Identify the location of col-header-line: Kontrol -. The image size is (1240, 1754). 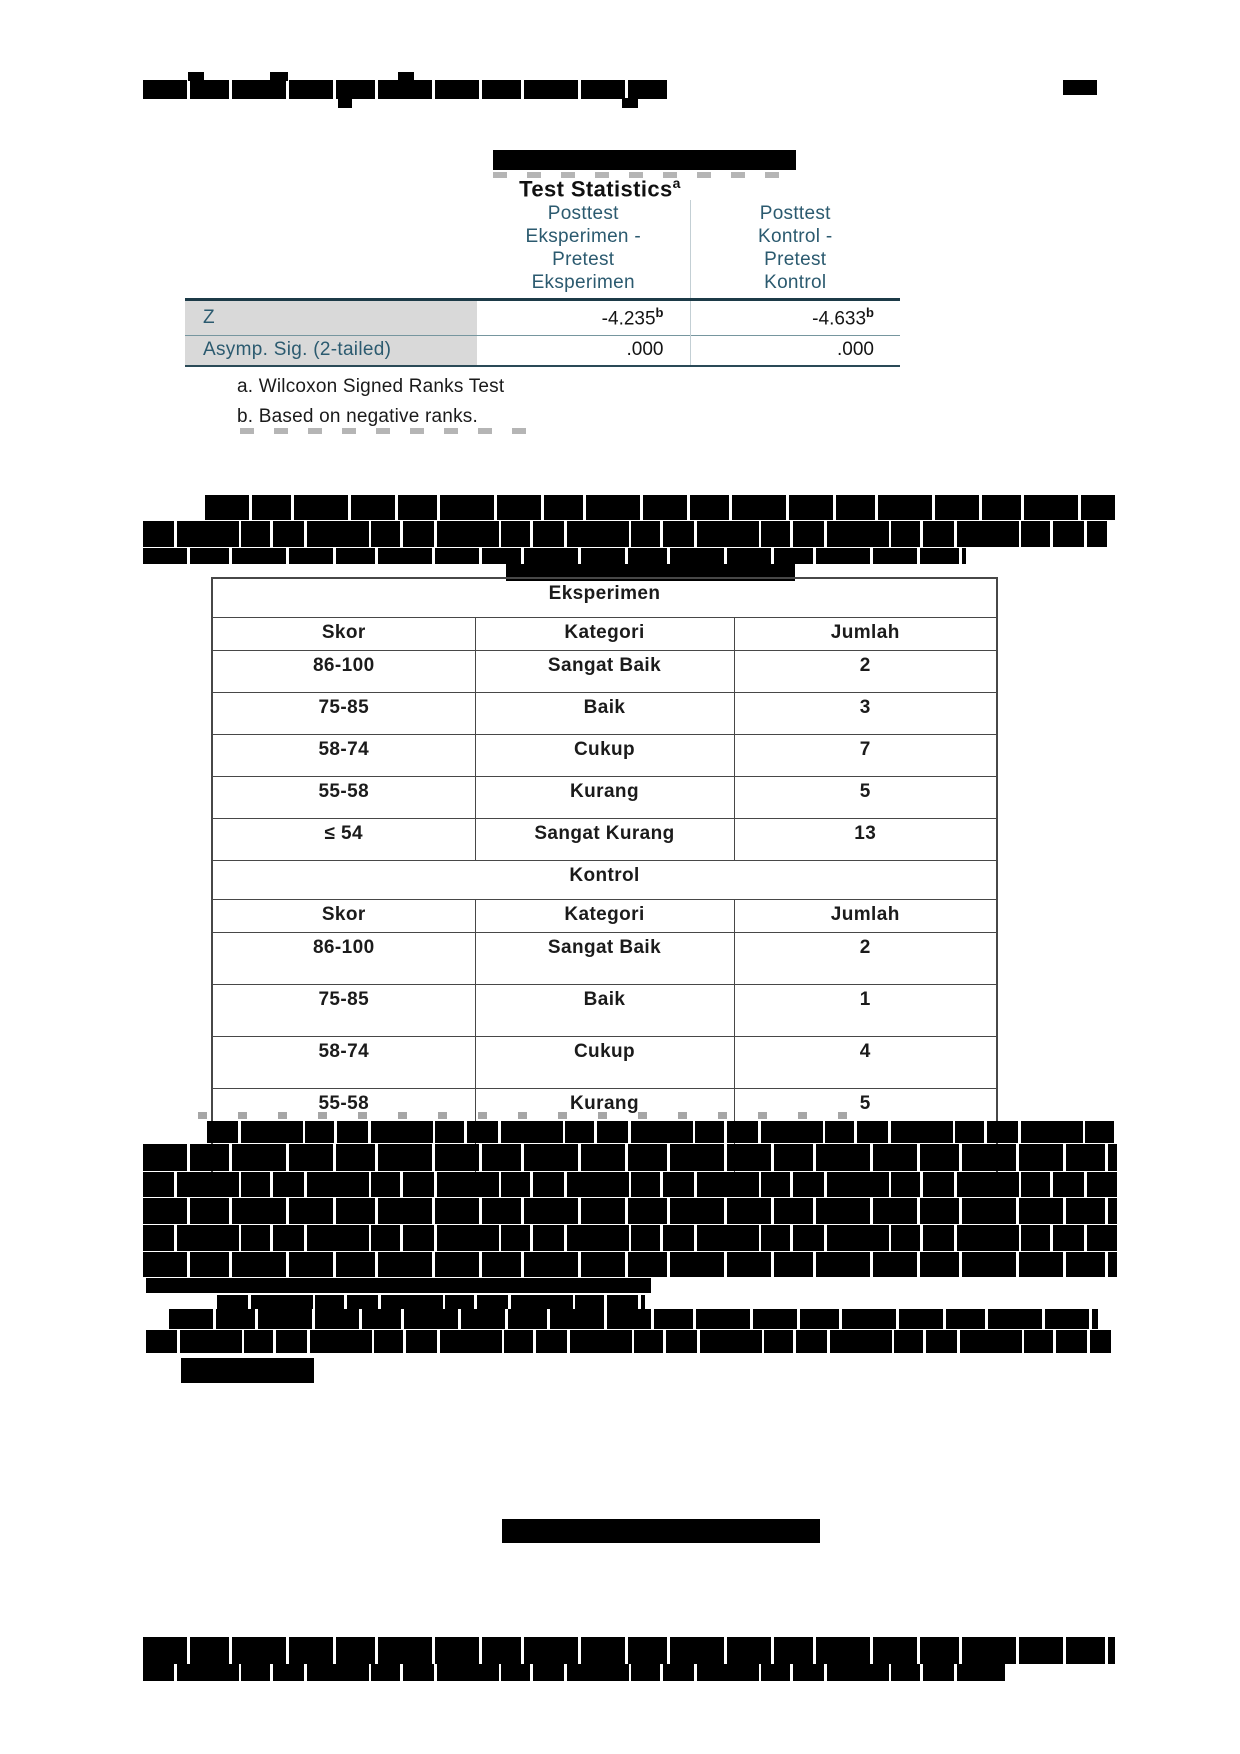
(795, 236).